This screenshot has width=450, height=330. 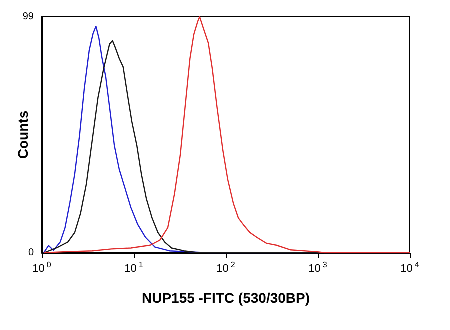 I want to click on y-tick-label: 99, so click(x=28, y=17).